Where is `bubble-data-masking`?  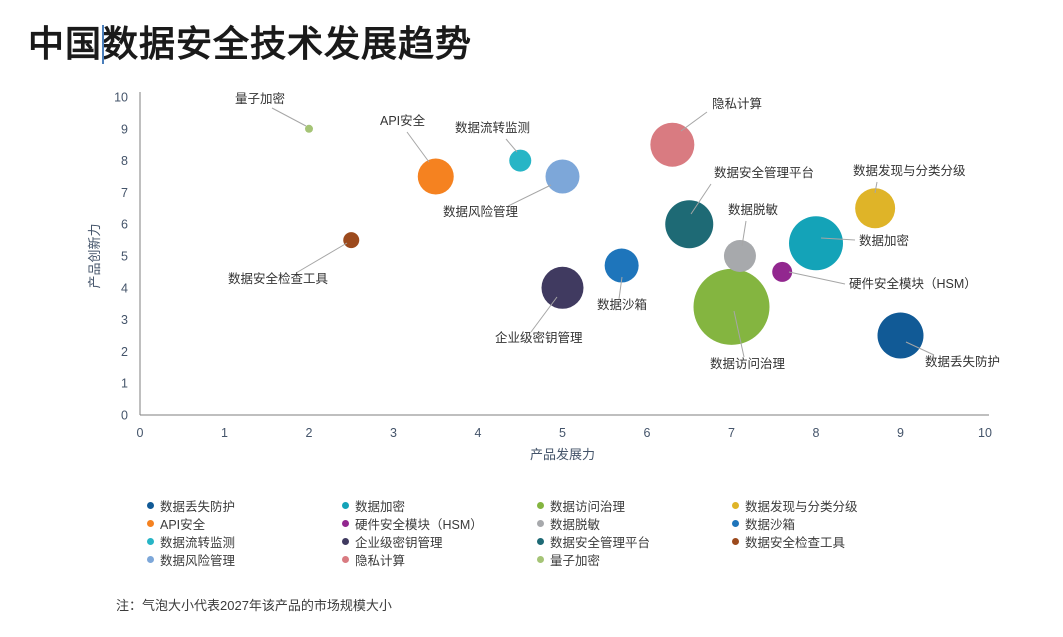
bubble-data-masking is located at coordinates (739, 256).